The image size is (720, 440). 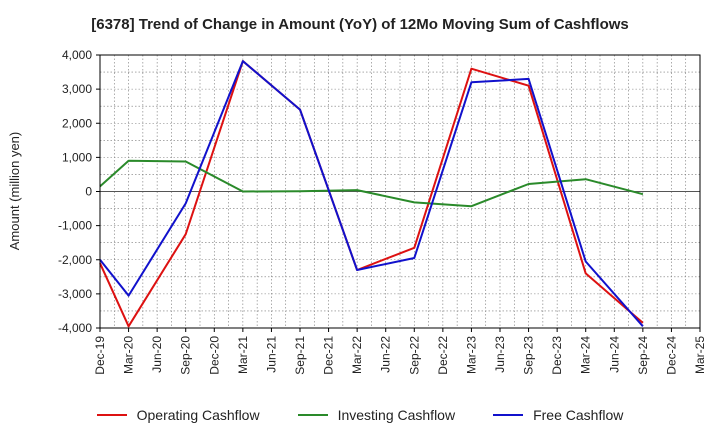 I want to click on x-tick-label: Mar-22, so click(x=357, y=355).